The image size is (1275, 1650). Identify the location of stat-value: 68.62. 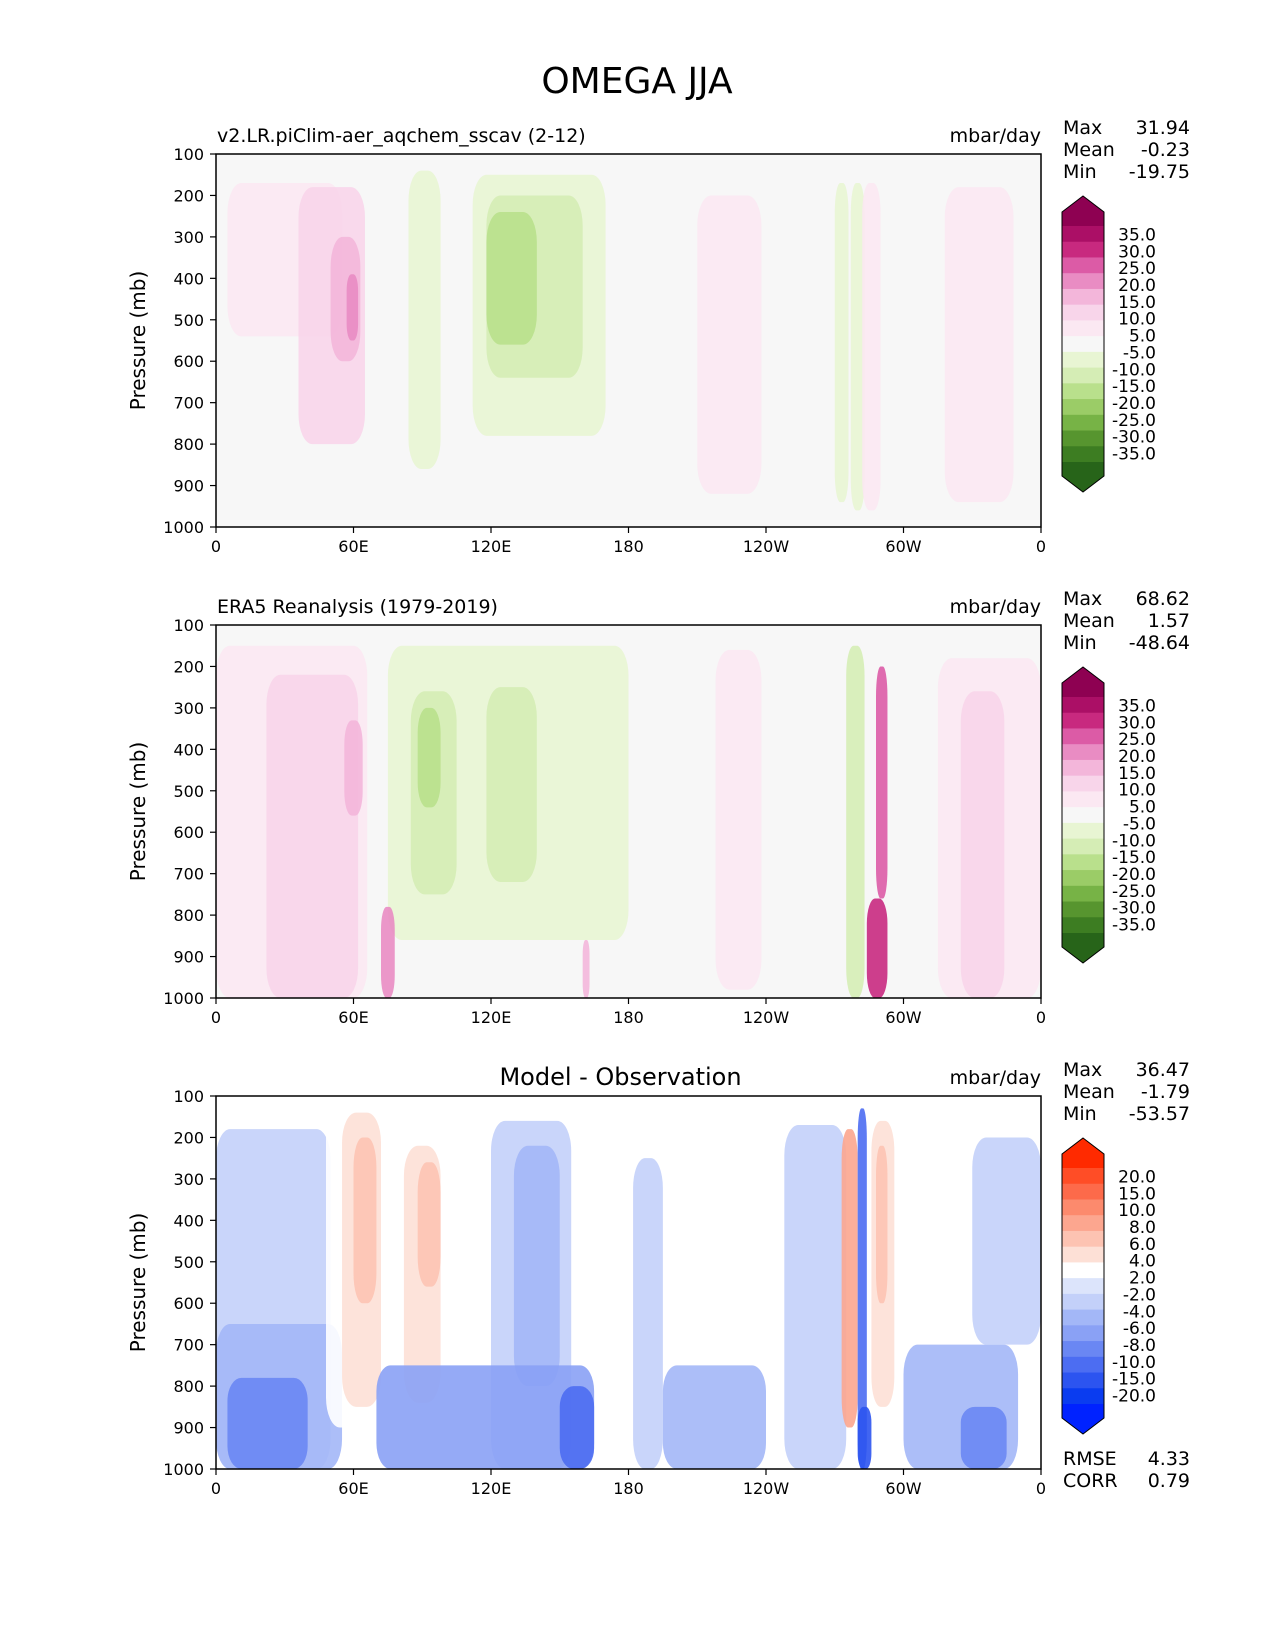
(1163, 599).